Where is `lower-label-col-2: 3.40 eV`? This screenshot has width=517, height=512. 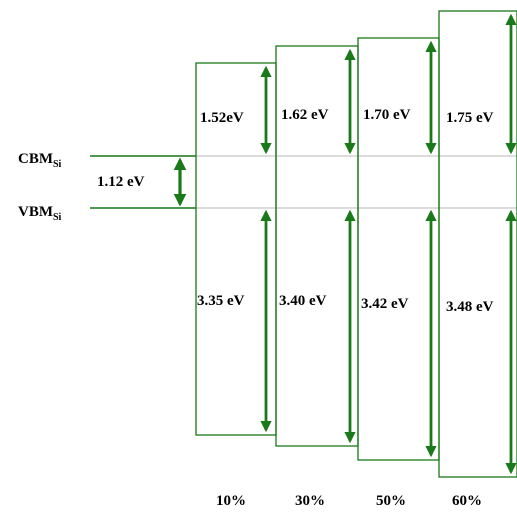 lower-label-col-2: 3.40 eV is located at coordinates (303, 301).